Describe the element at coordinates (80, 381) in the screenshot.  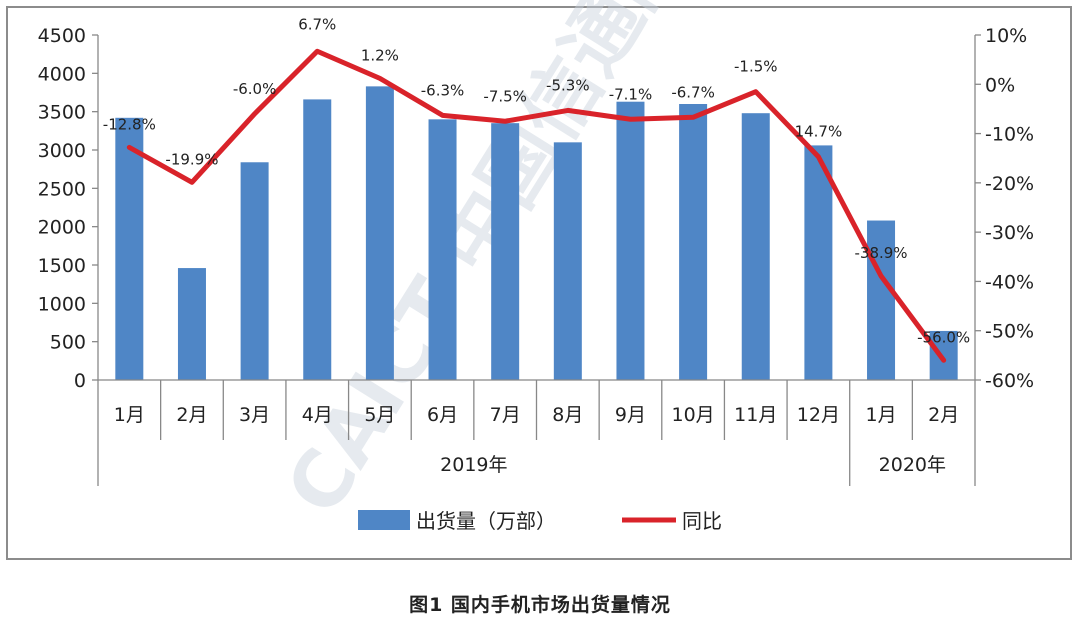
I see `y-left-tick-label: 0` at that location.